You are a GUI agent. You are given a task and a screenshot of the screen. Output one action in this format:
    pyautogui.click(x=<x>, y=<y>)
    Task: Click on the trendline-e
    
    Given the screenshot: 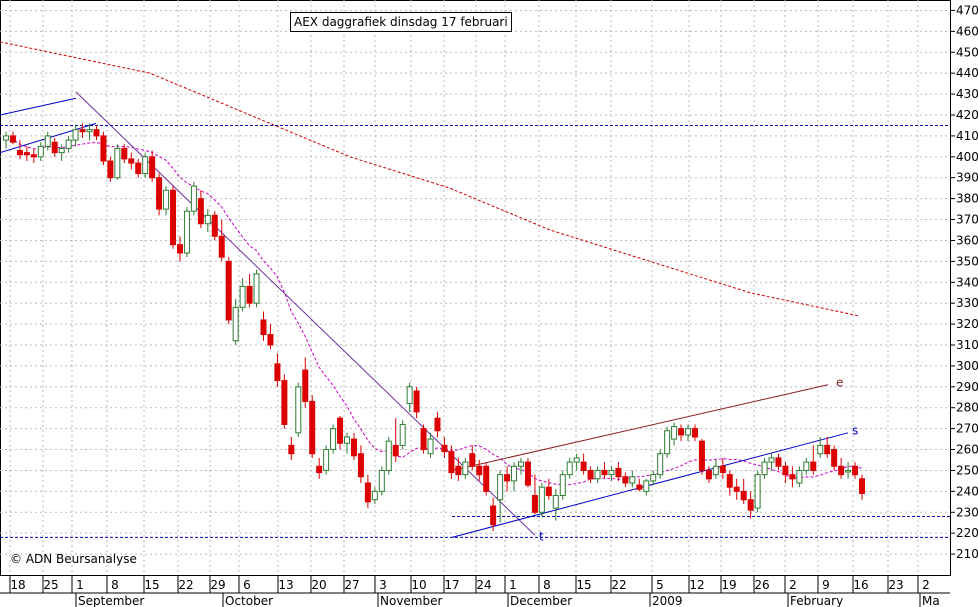 What is the action you would take?
    pyautogui.click(x=640, y=427)
    